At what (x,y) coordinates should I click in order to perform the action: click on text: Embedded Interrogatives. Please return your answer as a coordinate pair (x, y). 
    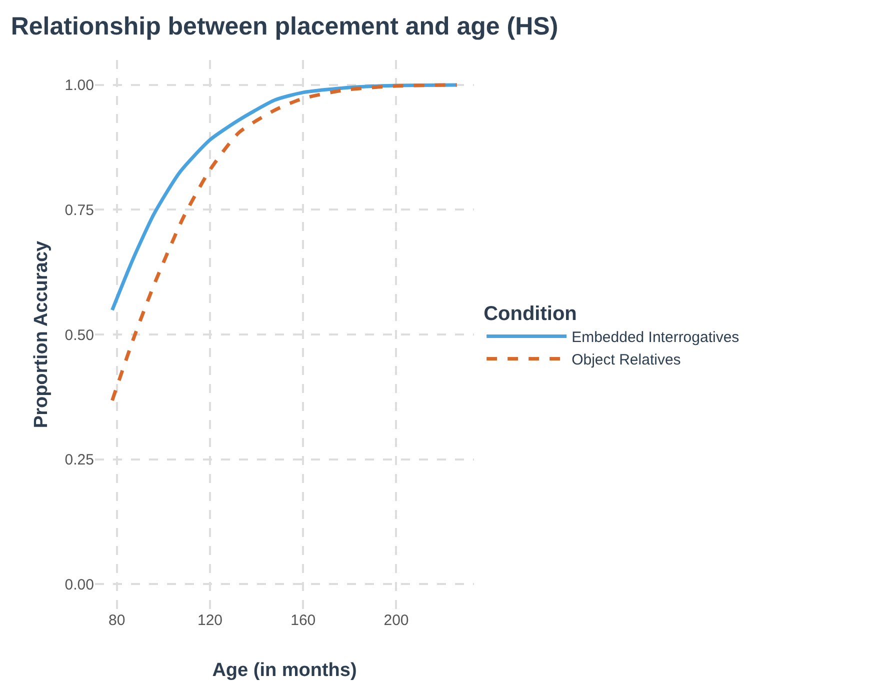
    Looking at the image, I should click on (656, 337).